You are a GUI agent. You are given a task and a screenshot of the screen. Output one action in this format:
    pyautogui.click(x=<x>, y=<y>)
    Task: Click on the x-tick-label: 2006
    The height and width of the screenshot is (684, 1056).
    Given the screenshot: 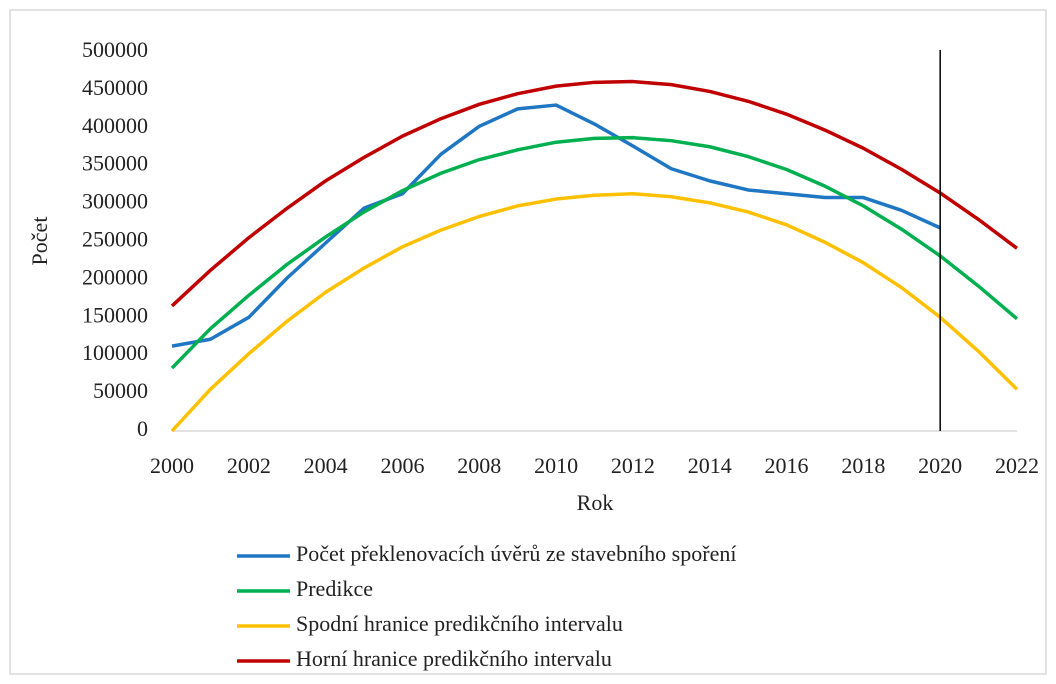 What is the action you would take?
    pyautogui.click(x=402, y=465)
    